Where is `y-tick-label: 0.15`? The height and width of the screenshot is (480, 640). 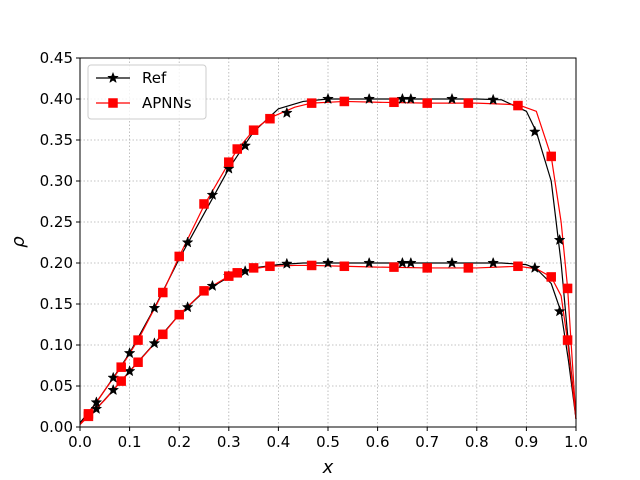 y-tick-label: 0.15 is located at coordinates (56, 304).